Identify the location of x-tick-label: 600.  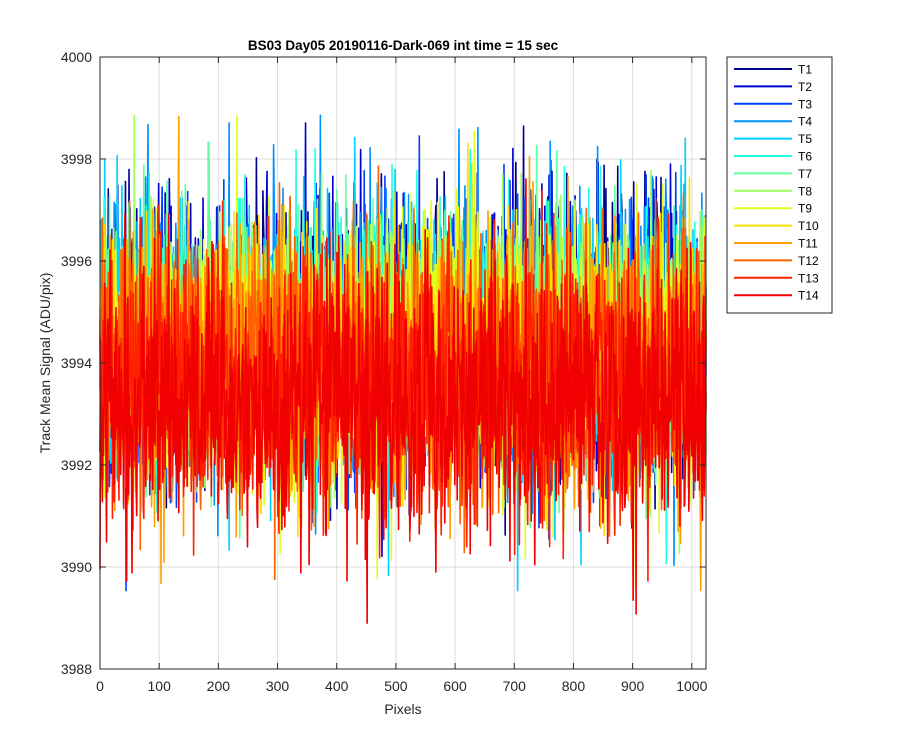
(455, 686).